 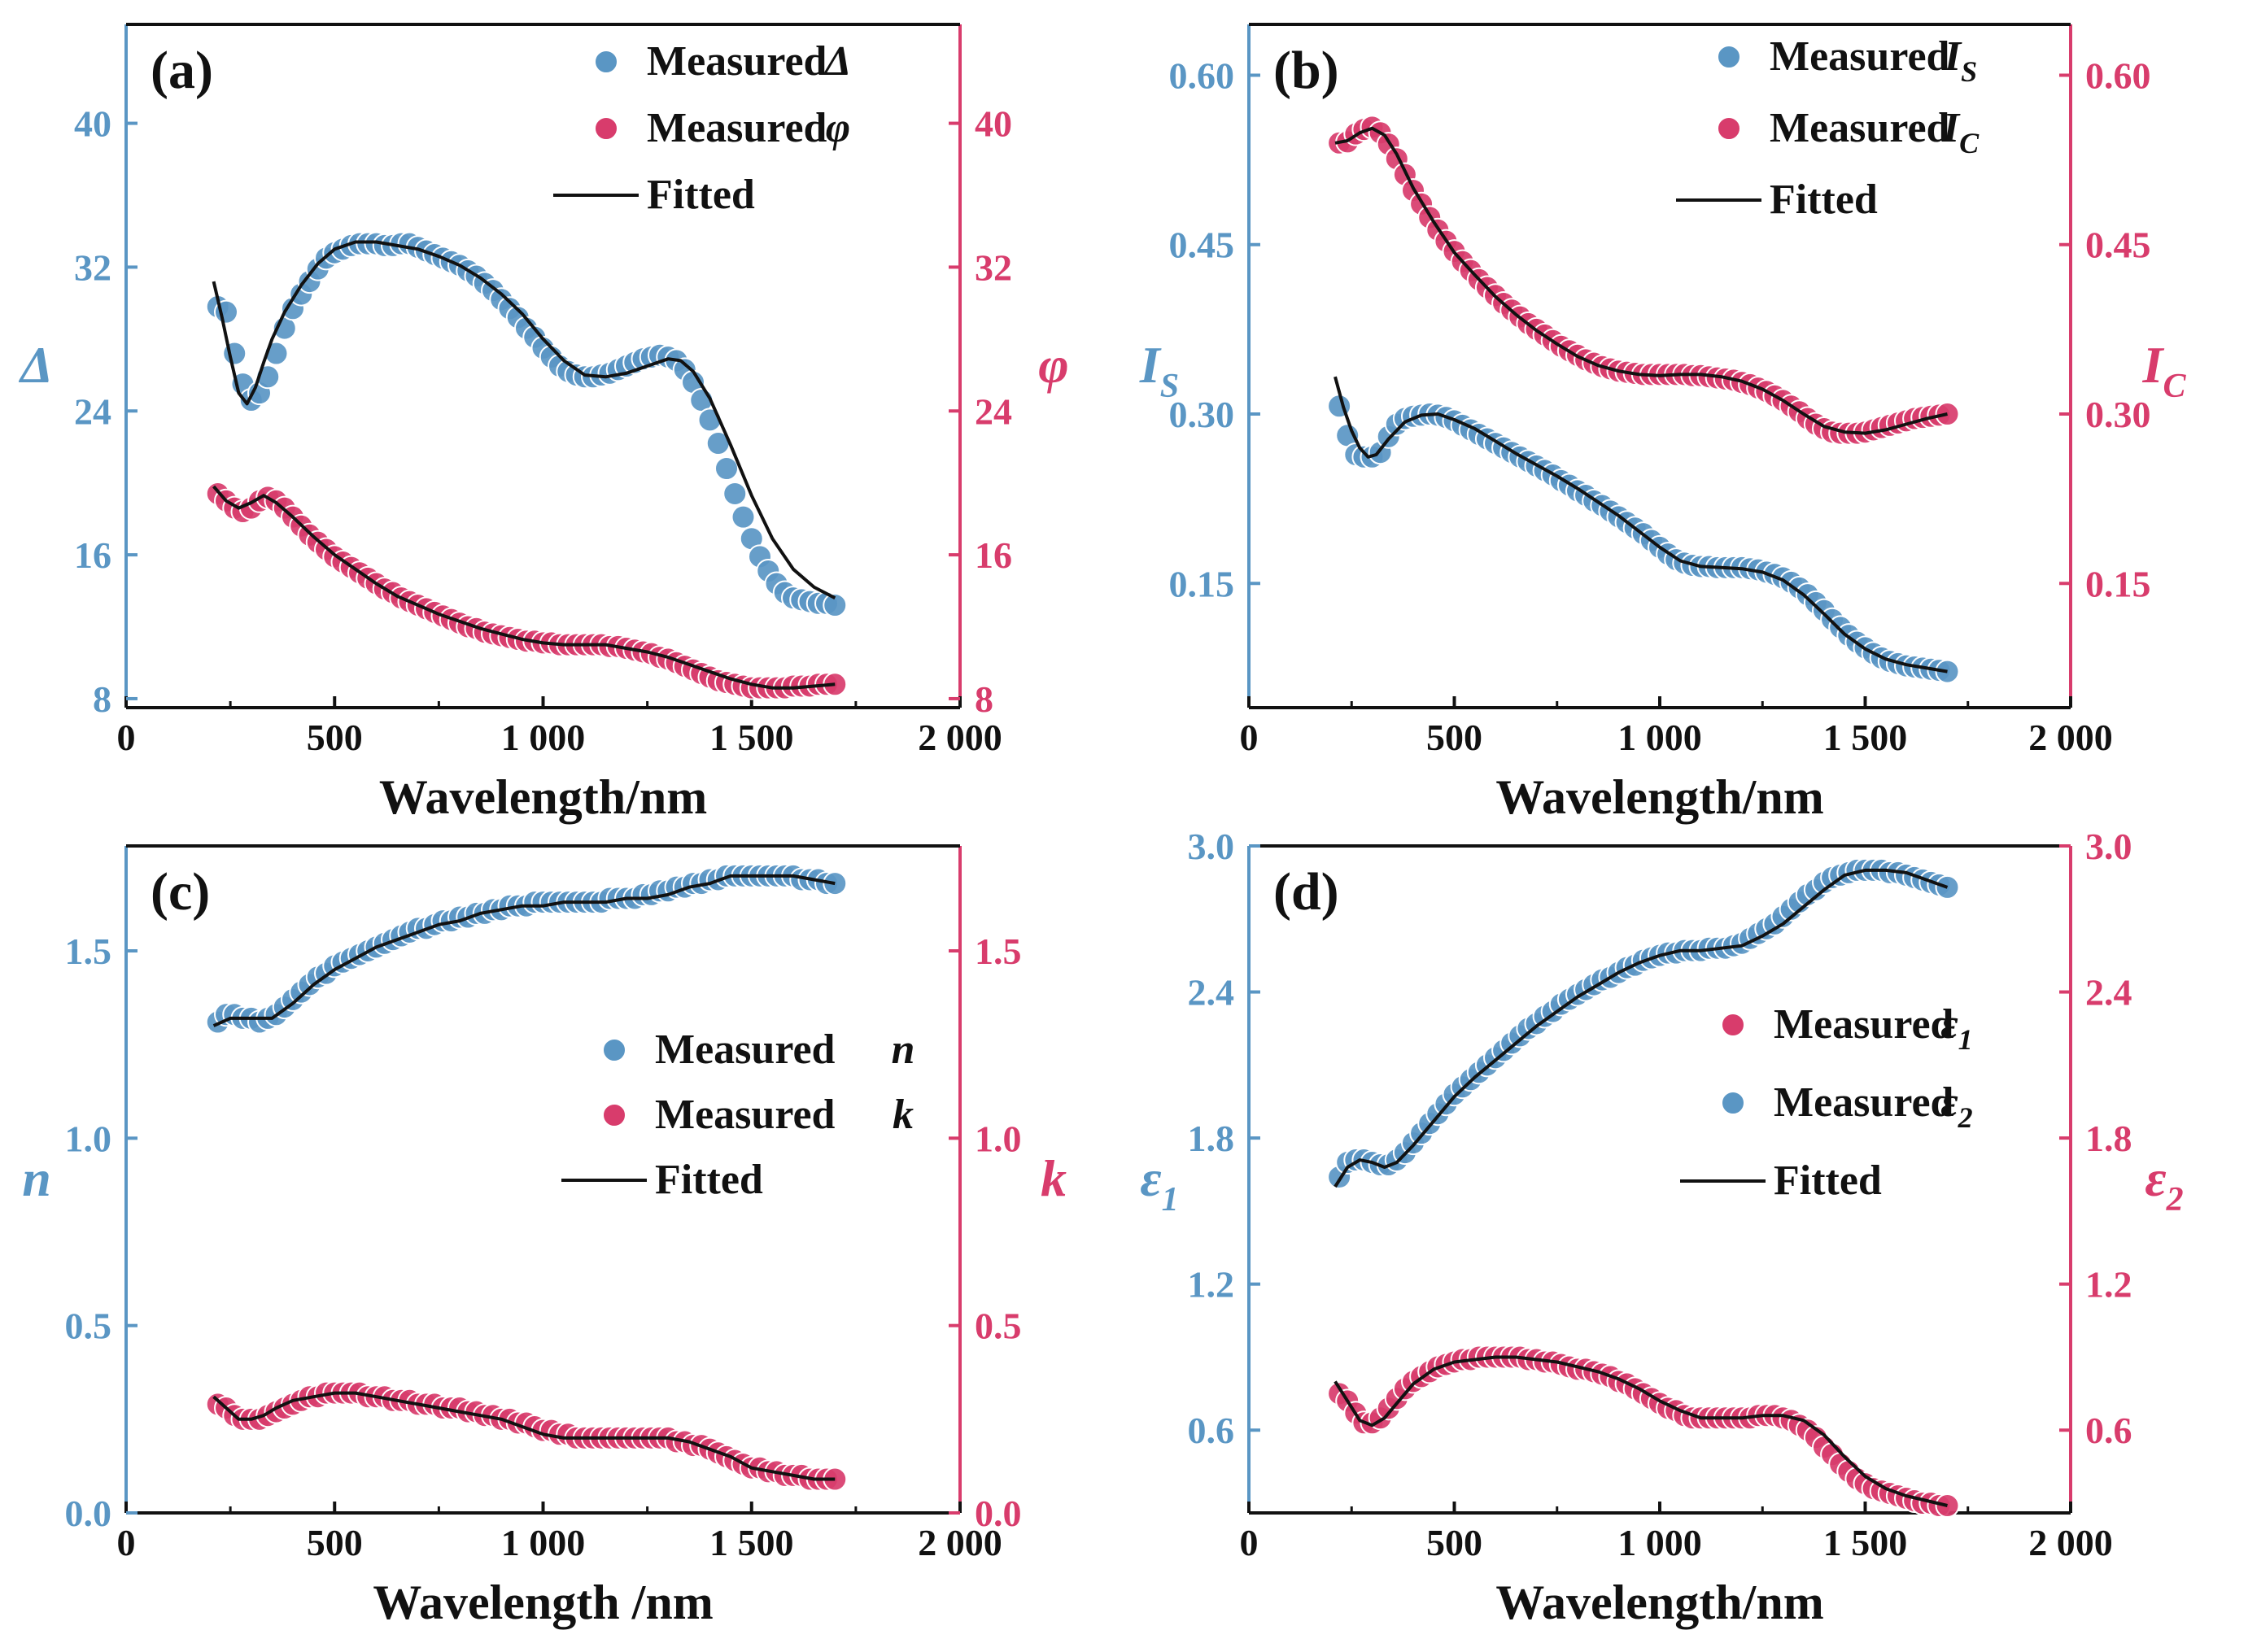 What do you see at coordinates (102, 699) in the screenshot?
I see `left-tick-label: 8` at bounding box center [102, 699].